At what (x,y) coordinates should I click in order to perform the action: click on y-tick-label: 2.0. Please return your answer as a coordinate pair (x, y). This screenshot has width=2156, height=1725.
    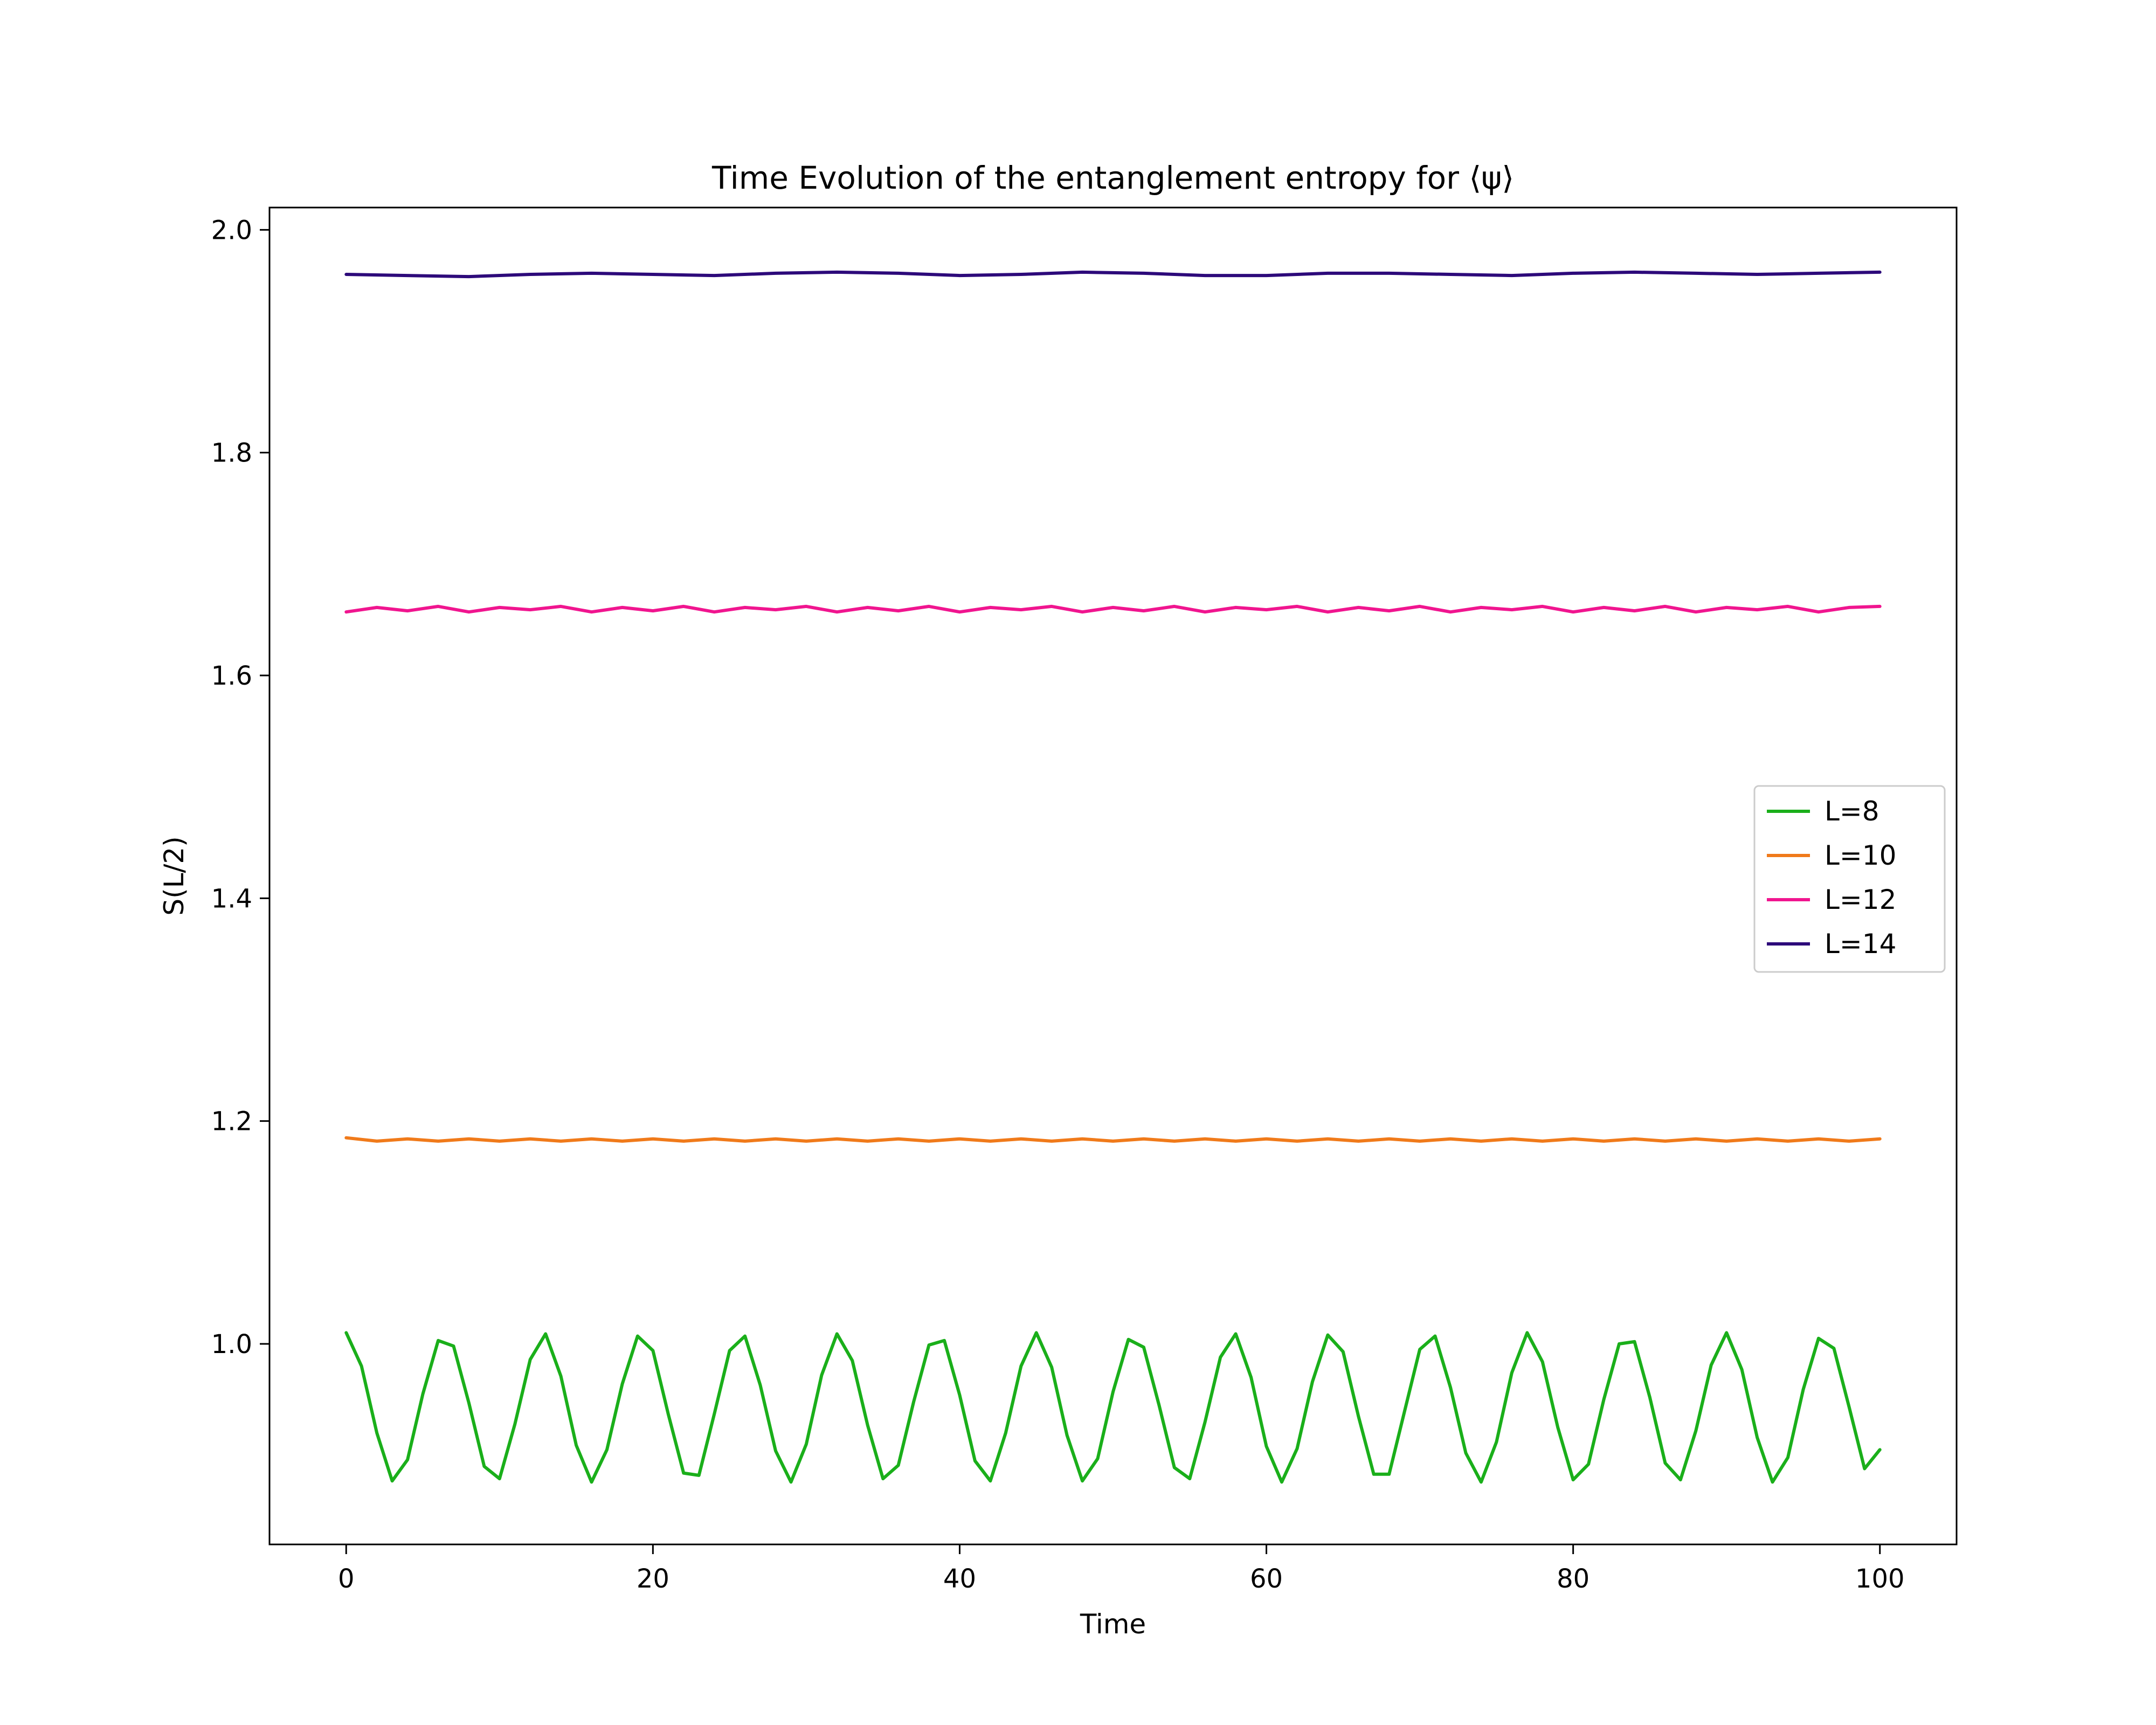
    Looking at the image, I should click on (231, 230).